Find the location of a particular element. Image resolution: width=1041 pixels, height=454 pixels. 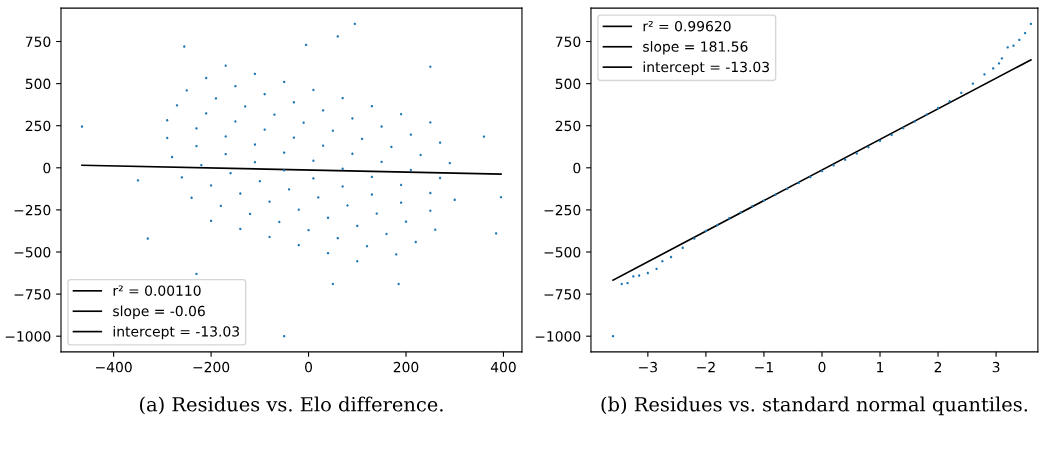

legend-label: slope = 181.56 is located at coordinates (695, 48).